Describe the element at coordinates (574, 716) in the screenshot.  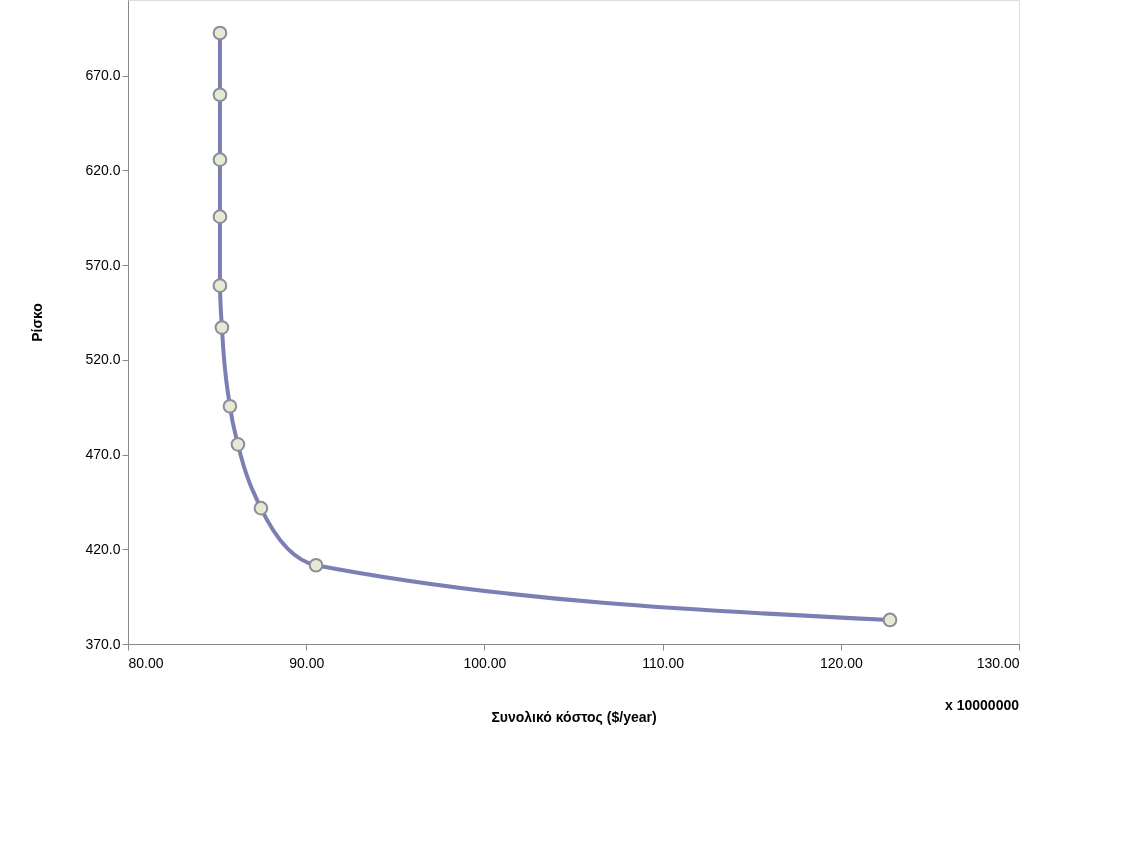
I see `x-axis-title: Συνολικό κόστος ($/year)` at that location.